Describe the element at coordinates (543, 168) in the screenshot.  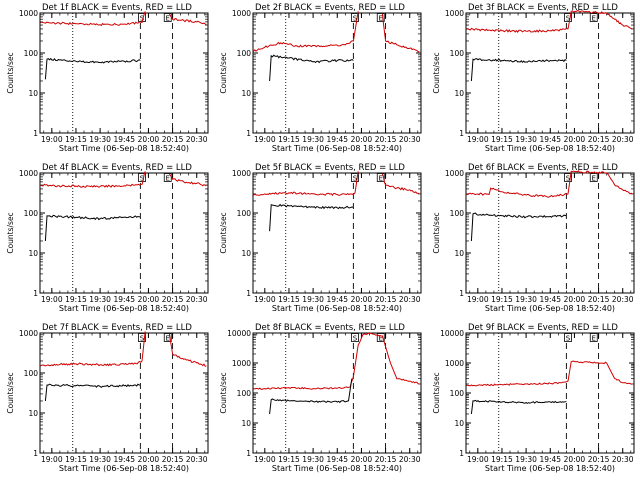
I see `panel-title: Det 6f BLACK = Events, RED = LLD` at that location.